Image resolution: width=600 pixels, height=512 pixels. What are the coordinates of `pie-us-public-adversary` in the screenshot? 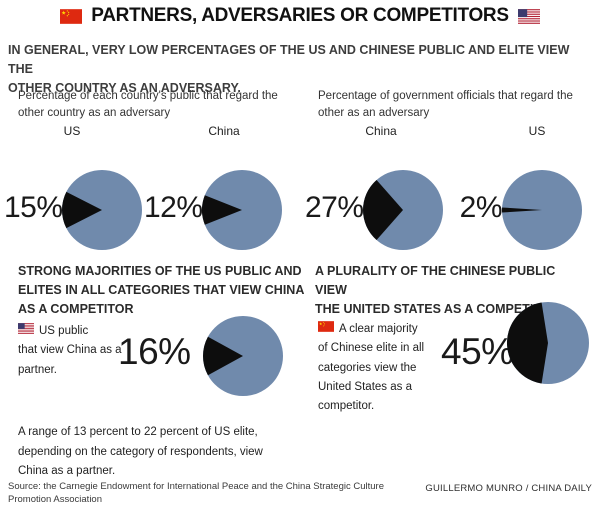 It's located at (102, 210).